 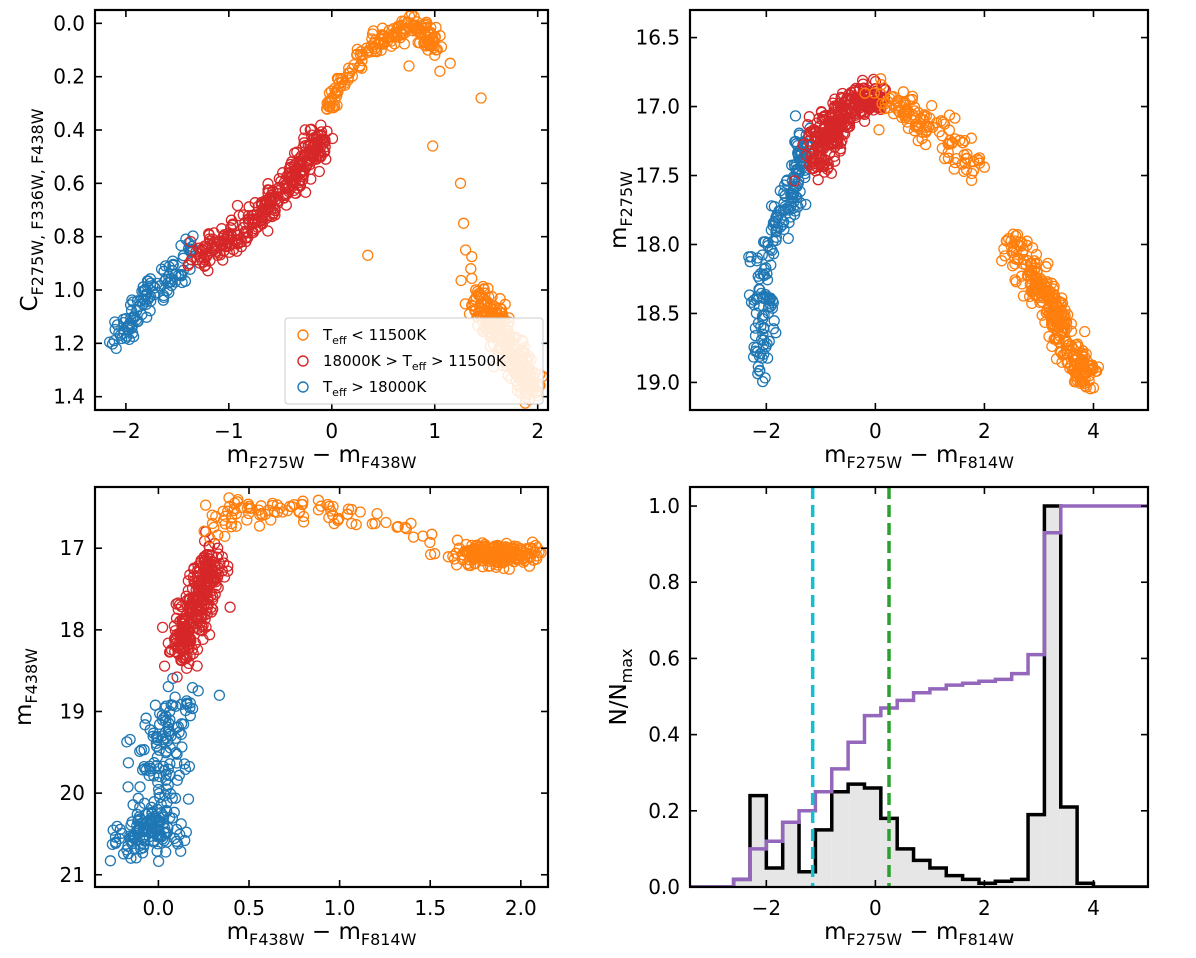 What do you see at coordinates (159, 908) in the screenshot?
I see `x-tick-label: 0.0` at bounding box center [159, 908].